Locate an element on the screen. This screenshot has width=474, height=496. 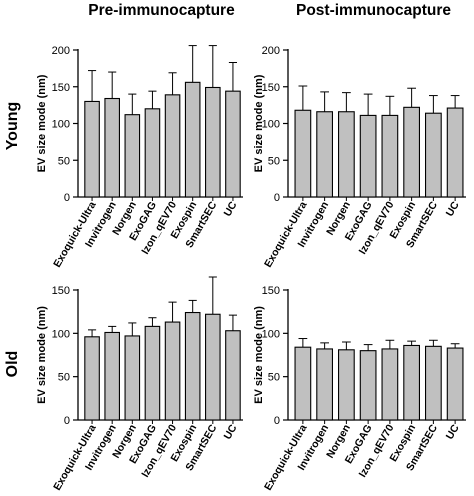
column-title-post: Post-immunocapture is located at coordinates (373, 10).